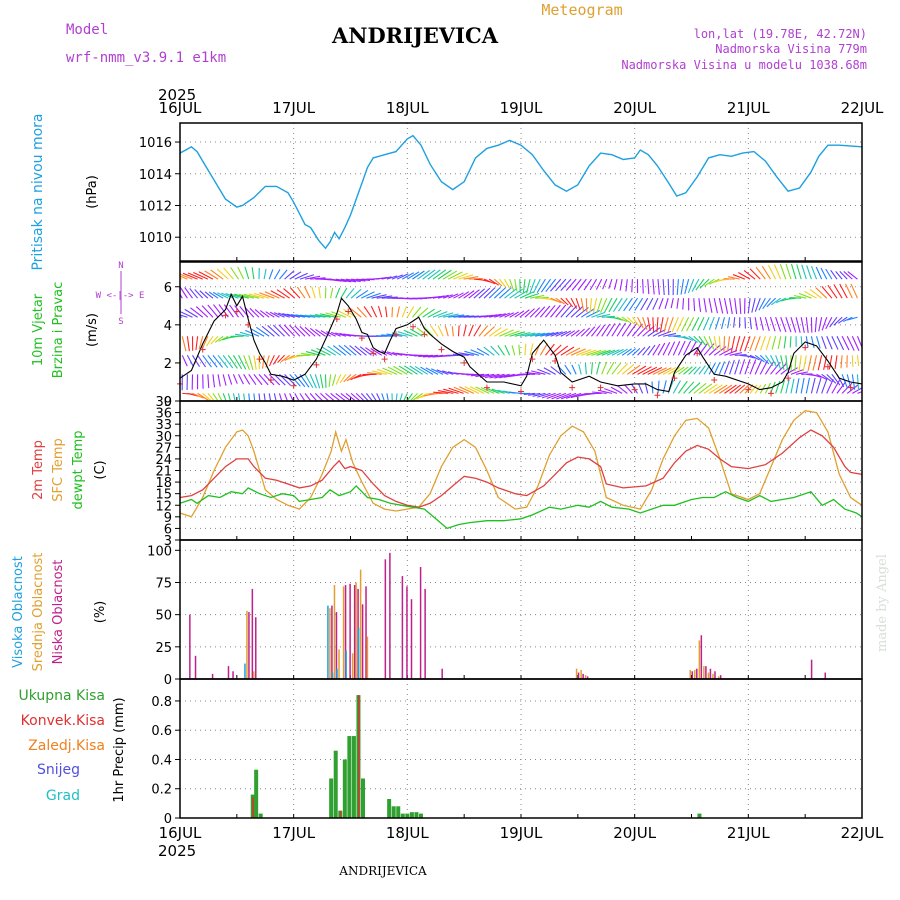 Image resolution: width=900 pixels, height=900 pixels. What do you see at coordinates (100, 612) in the screenshot?
I see `cloud-unit: (%)` at bounding box center [100, 612].